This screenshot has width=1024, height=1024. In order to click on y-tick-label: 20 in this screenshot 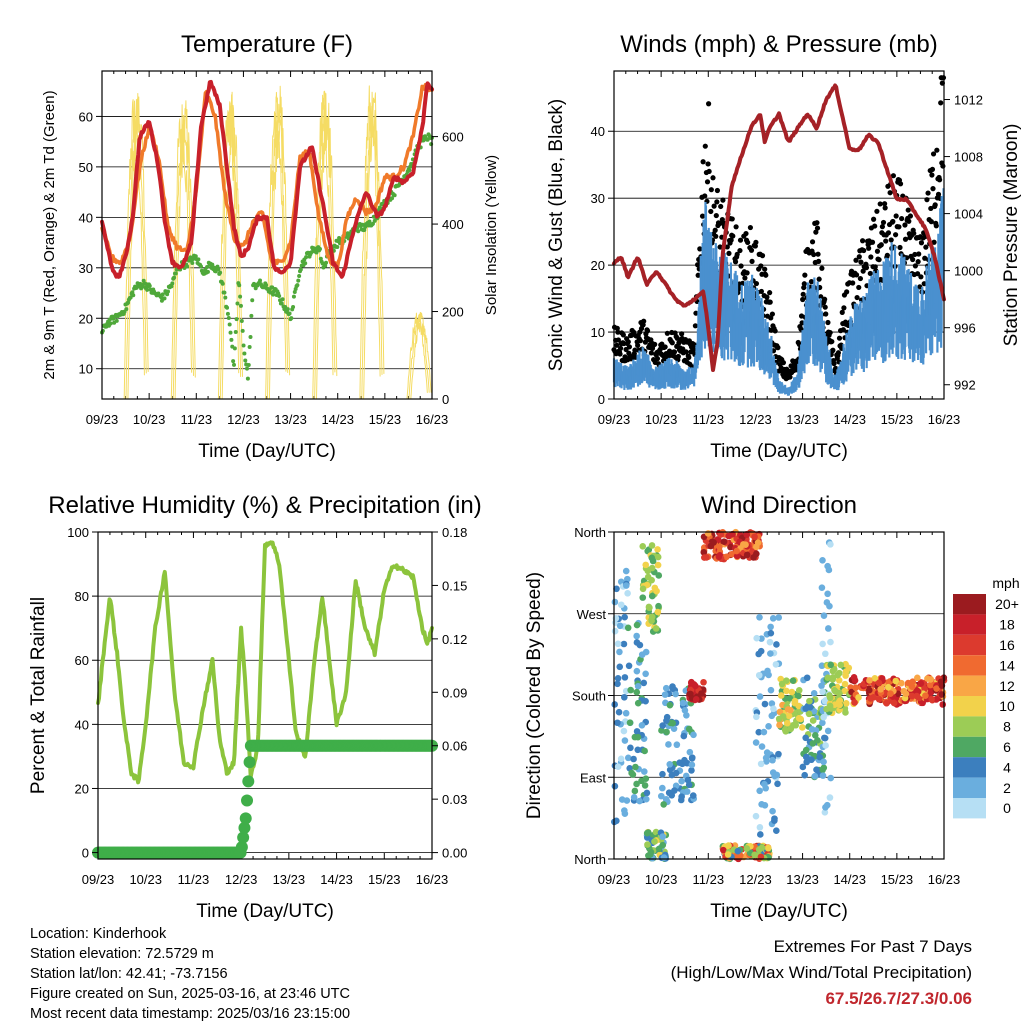, I will do `click(82, 788)`.